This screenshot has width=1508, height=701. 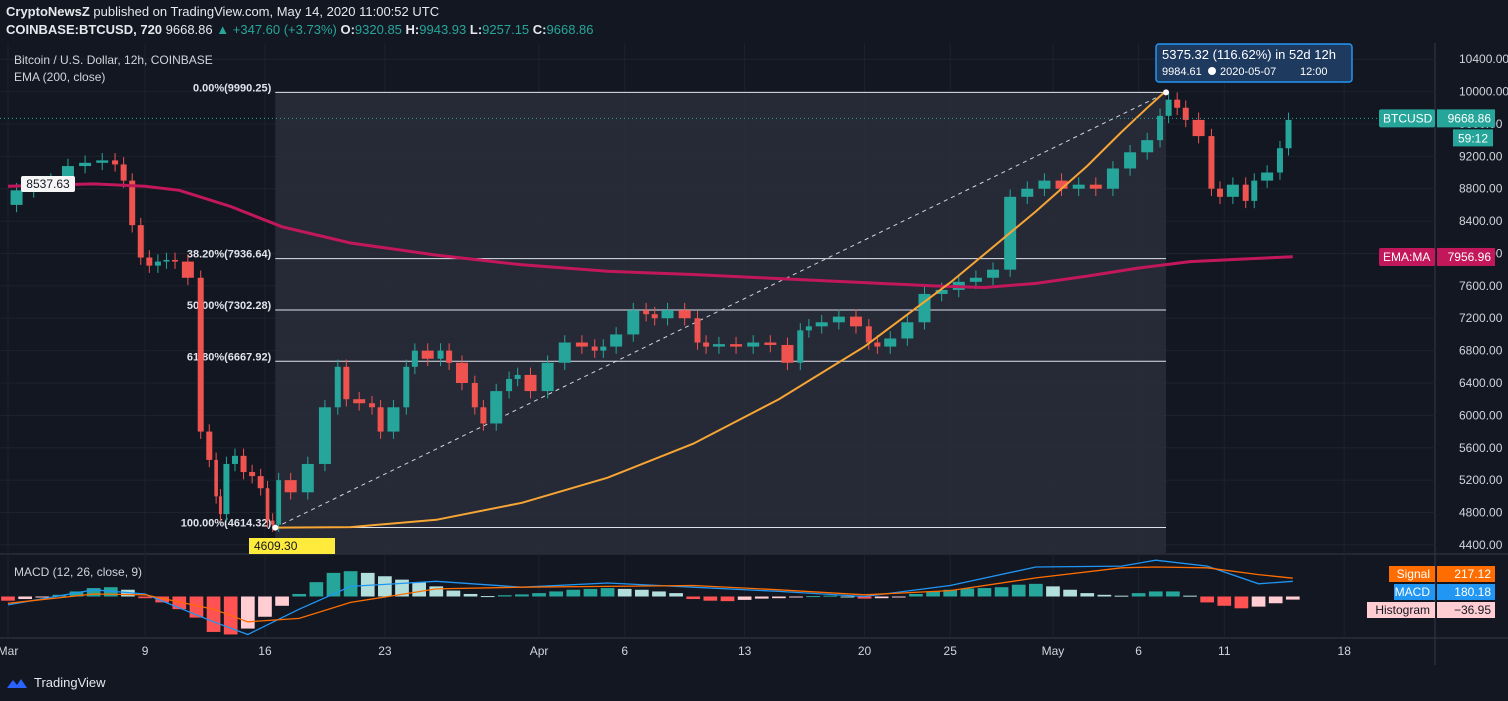 What do you see at coordinates (539, 29) in the screenshot?
I see `close-label: C:` at bounding box center [539, 29].